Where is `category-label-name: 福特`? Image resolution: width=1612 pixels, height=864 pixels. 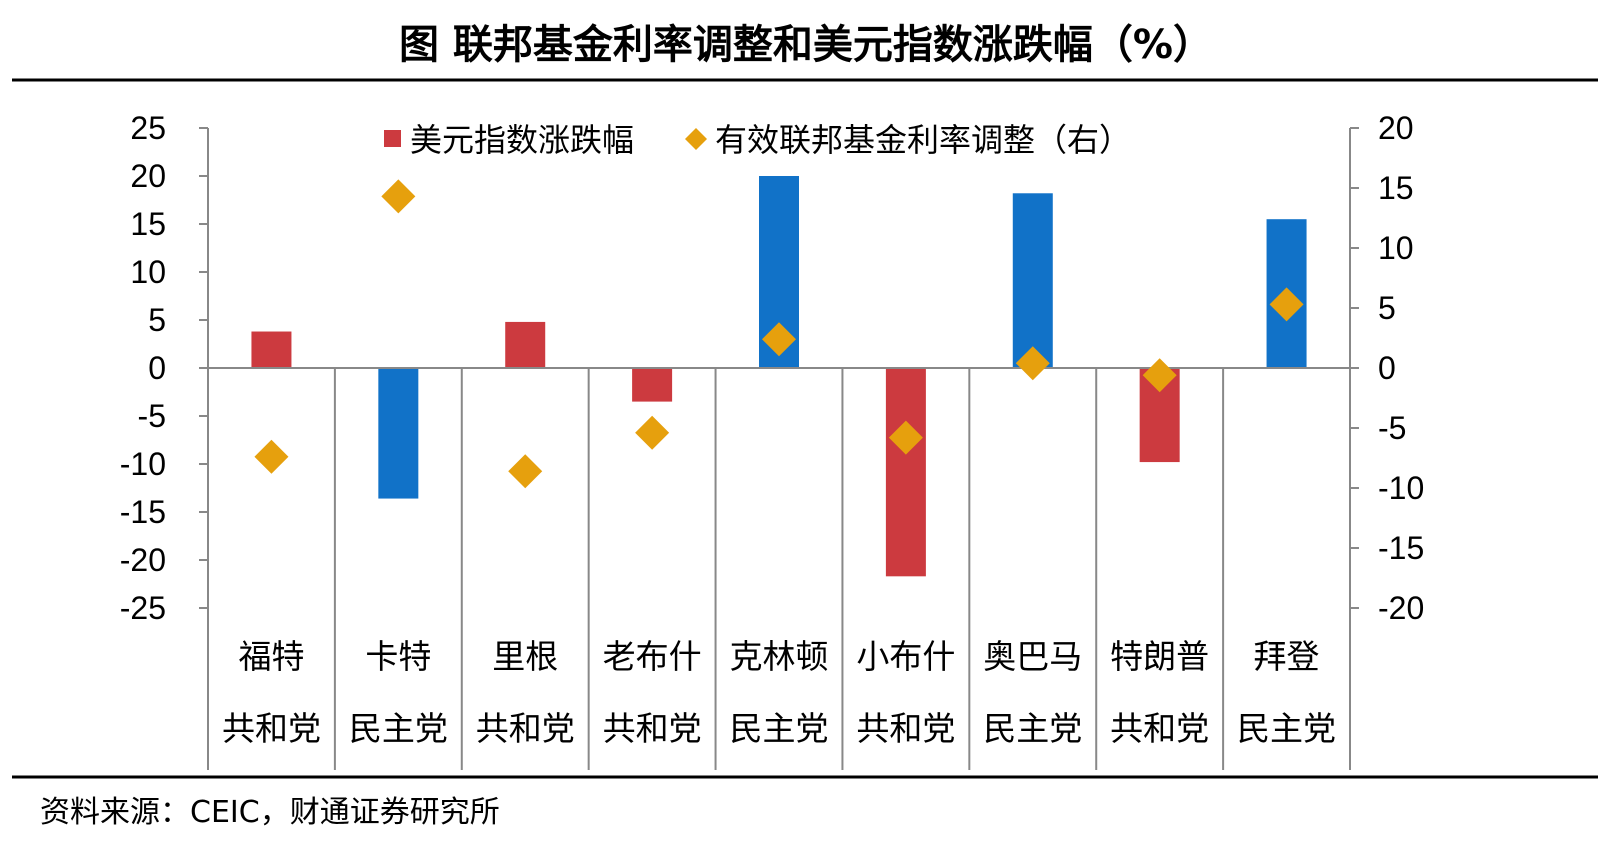 category-label-name: 福特 is located at coordinates (271, 656).